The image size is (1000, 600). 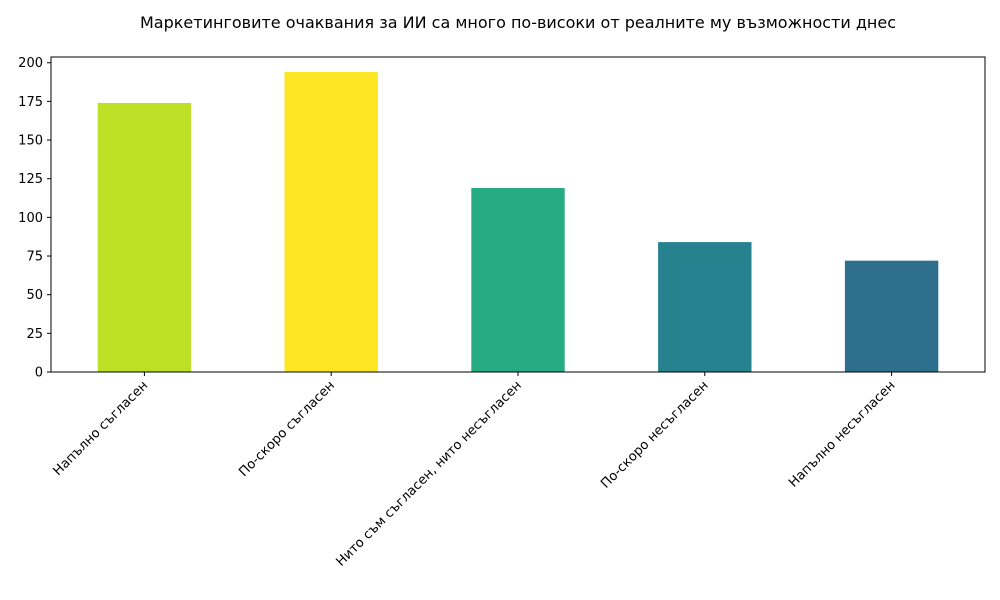 What do you see at coordinates (34, 334) in the screenshot?
I see `y-tick-label: 25` at bounding box center [34, 334].